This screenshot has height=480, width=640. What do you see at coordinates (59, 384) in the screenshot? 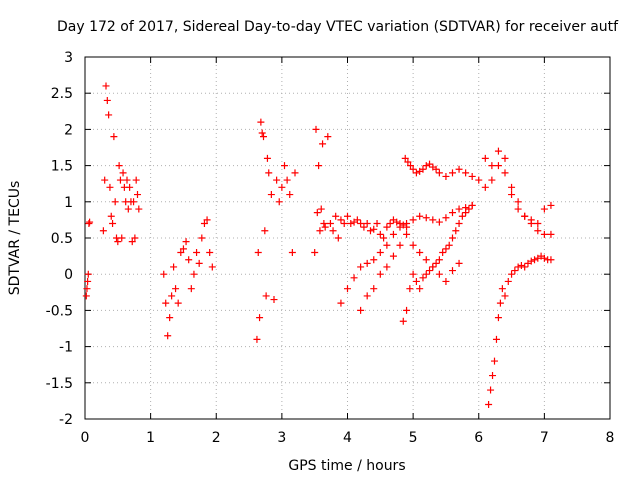
I see `y-tick-label: -1.5` at bounding box center [59, 384].